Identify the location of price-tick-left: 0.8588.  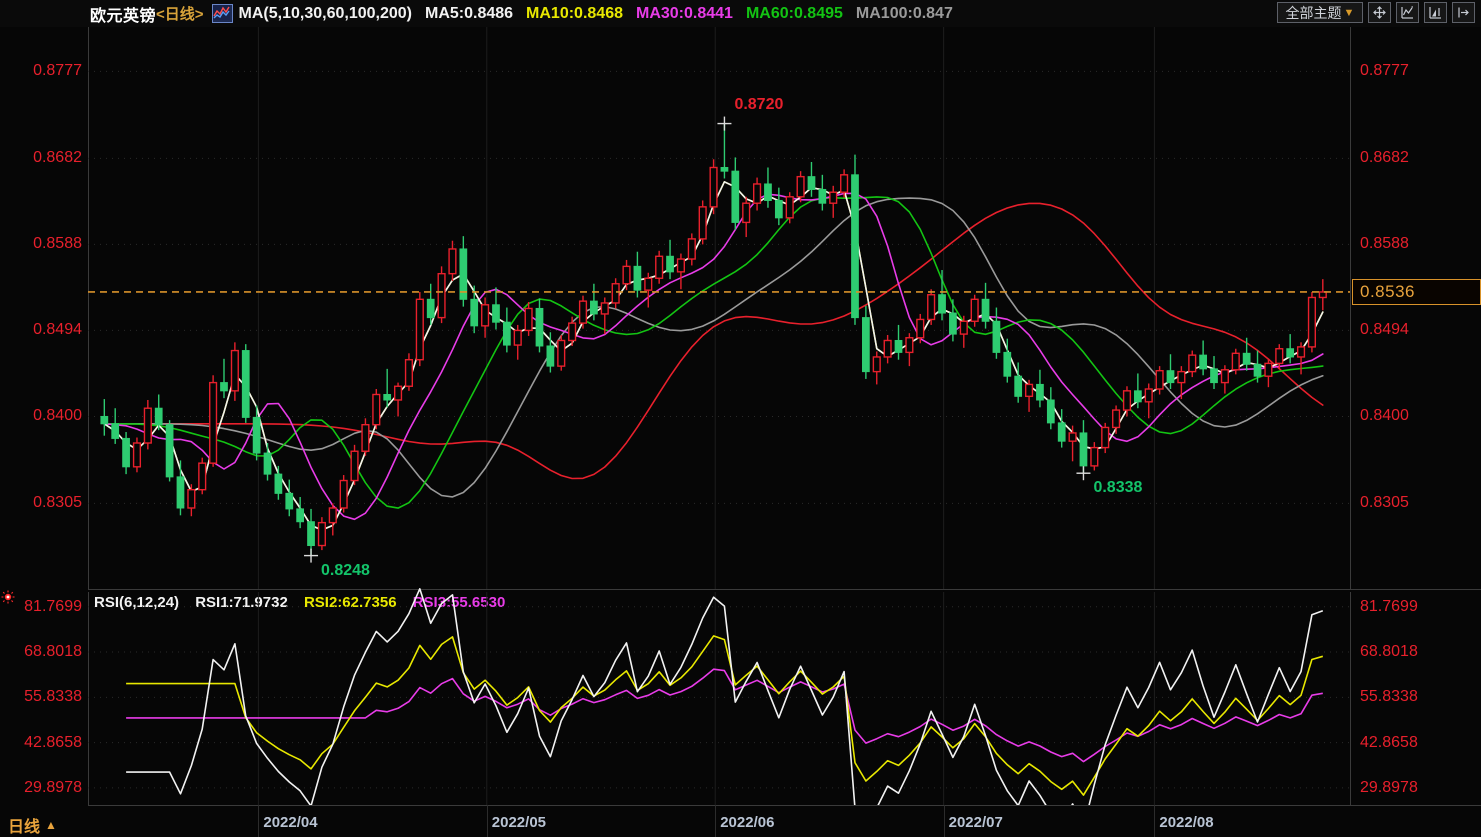
(57, 244).